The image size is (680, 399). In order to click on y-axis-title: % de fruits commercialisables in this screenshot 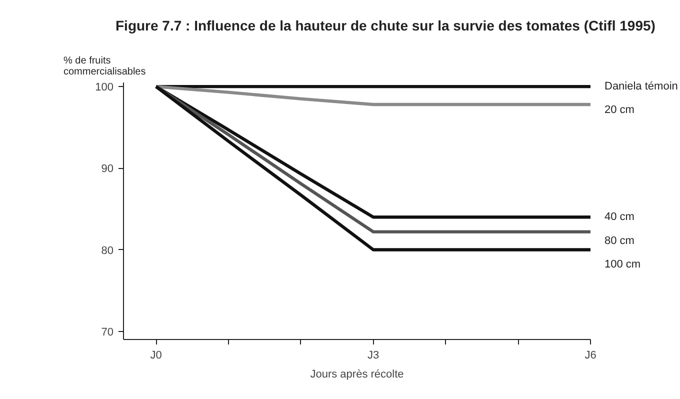, I will do `click(105, 67)`.